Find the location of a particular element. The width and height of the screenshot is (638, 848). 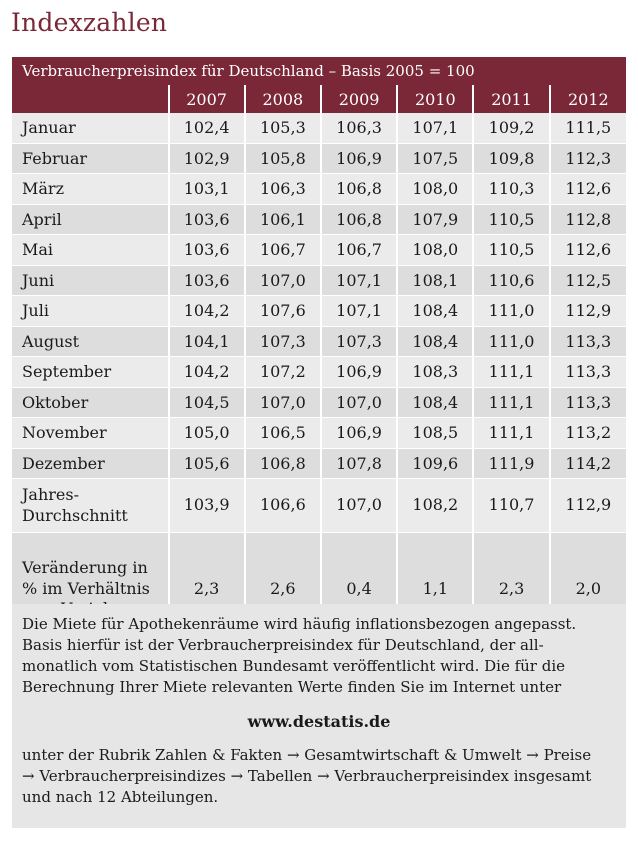

table-row: März 103,1 106,3 106,8 108,0 110,3 112,6 is located at coordinates (319, 189).